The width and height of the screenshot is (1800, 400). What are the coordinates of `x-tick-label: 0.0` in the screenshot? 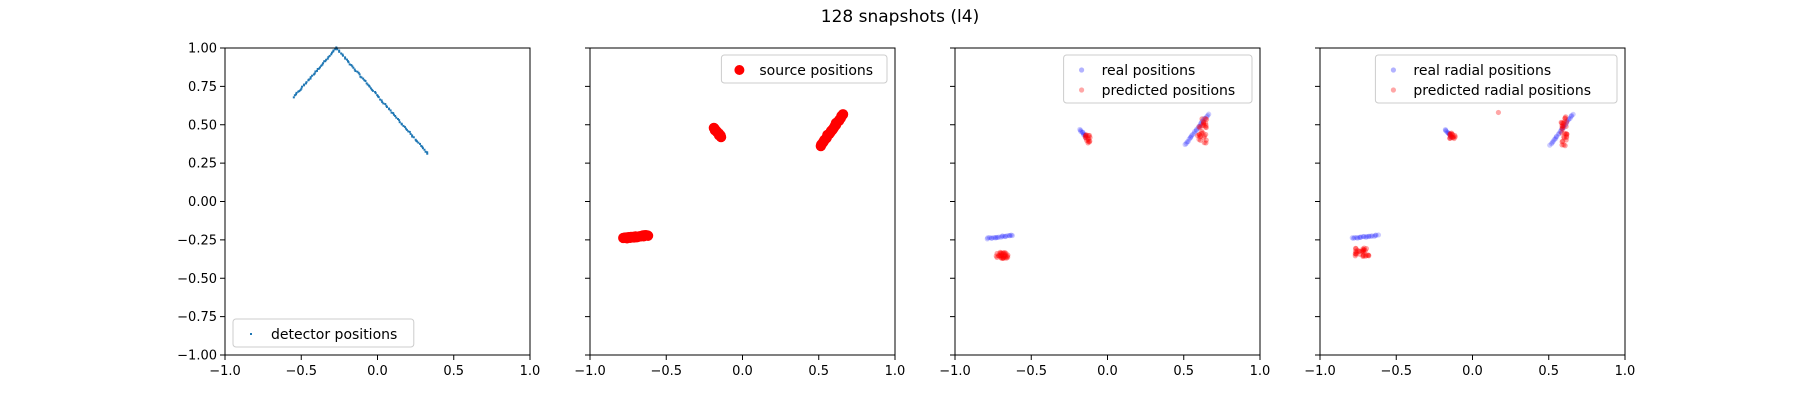 It's located at (1472, 371).